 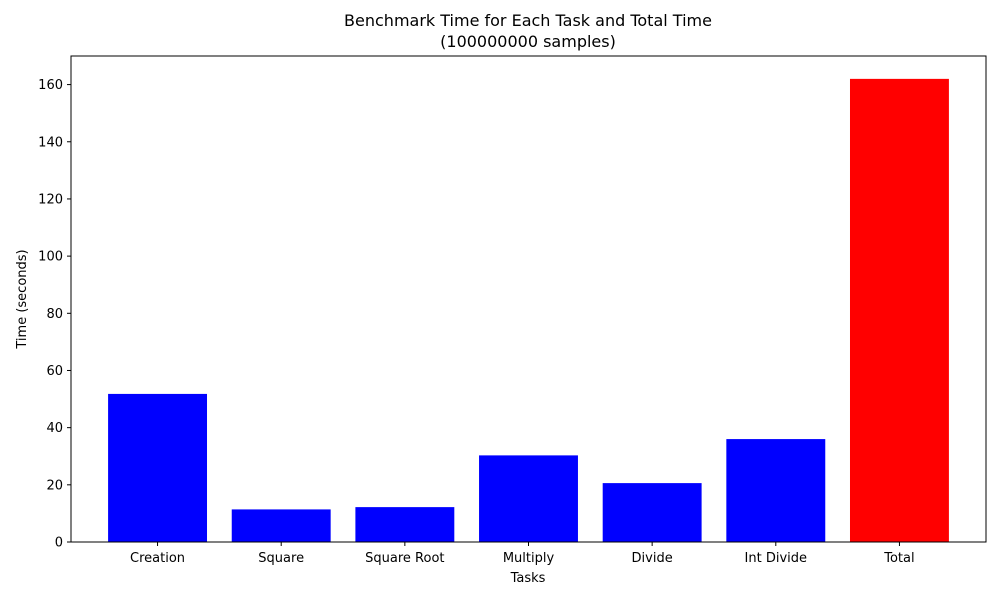 What do you see at coordinates (157, 558) in the screenshot?
I see `x-tick-label: Creation` at bounding box center [157, 558].